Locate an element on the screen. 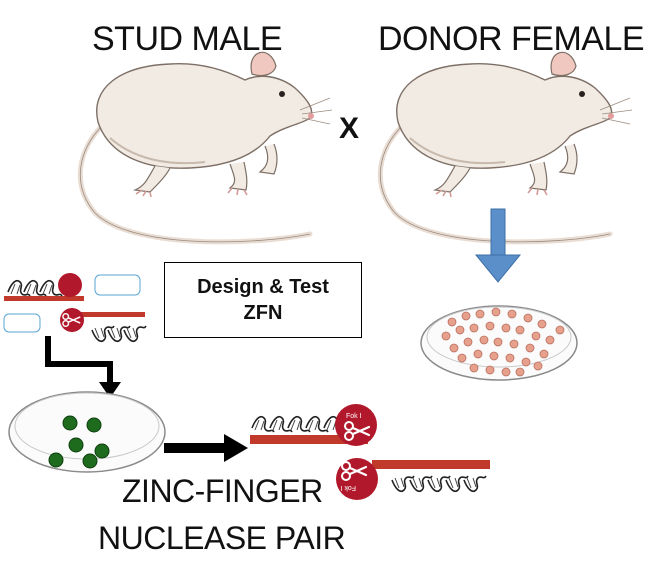 The width and height of the screenshot is (667, 563). design-test-zfn-box: Design & Test ZFN is located at coordinates (263, 300).